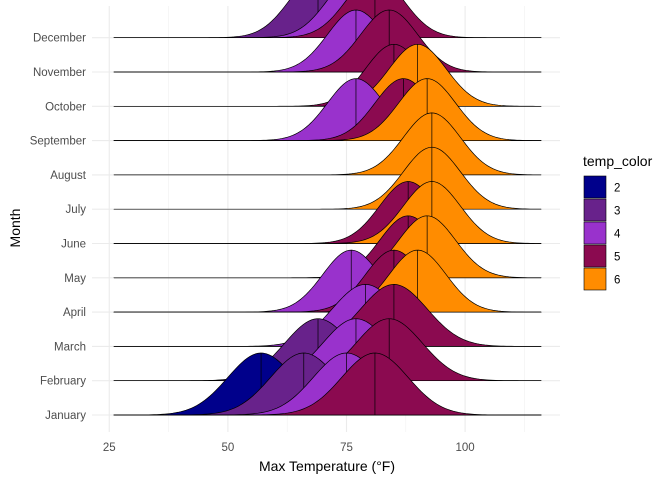 Image resolution: width=672 pixels, height=485 pixels. Describe the element at coordinates (59, 73) in the screenshot. I see `y-tick-label-november: November` at that location.